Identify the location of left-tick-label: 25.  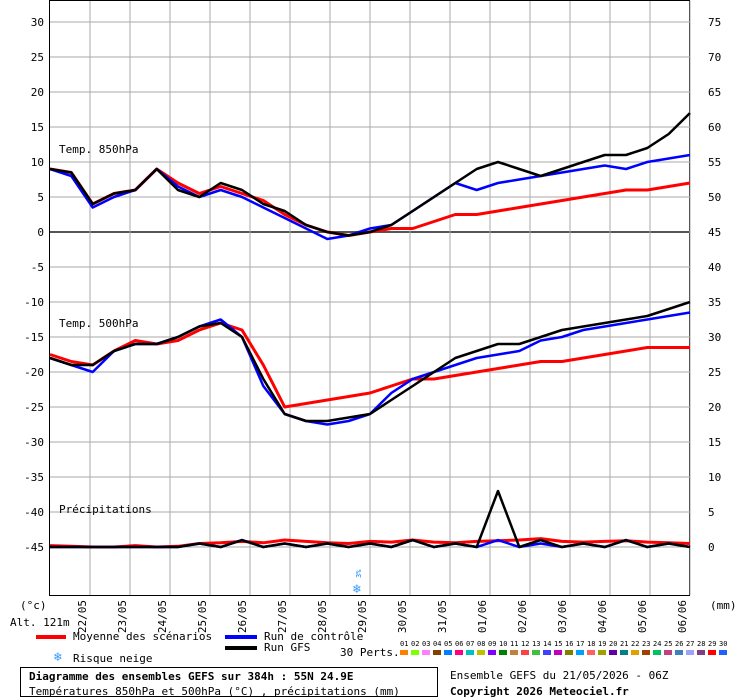
(37, 57).